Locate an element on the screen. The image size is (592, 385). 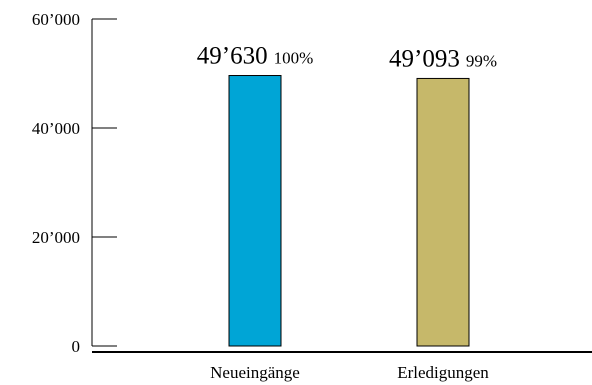
percent-label-1: 100% is located at coordinates (294, 58).